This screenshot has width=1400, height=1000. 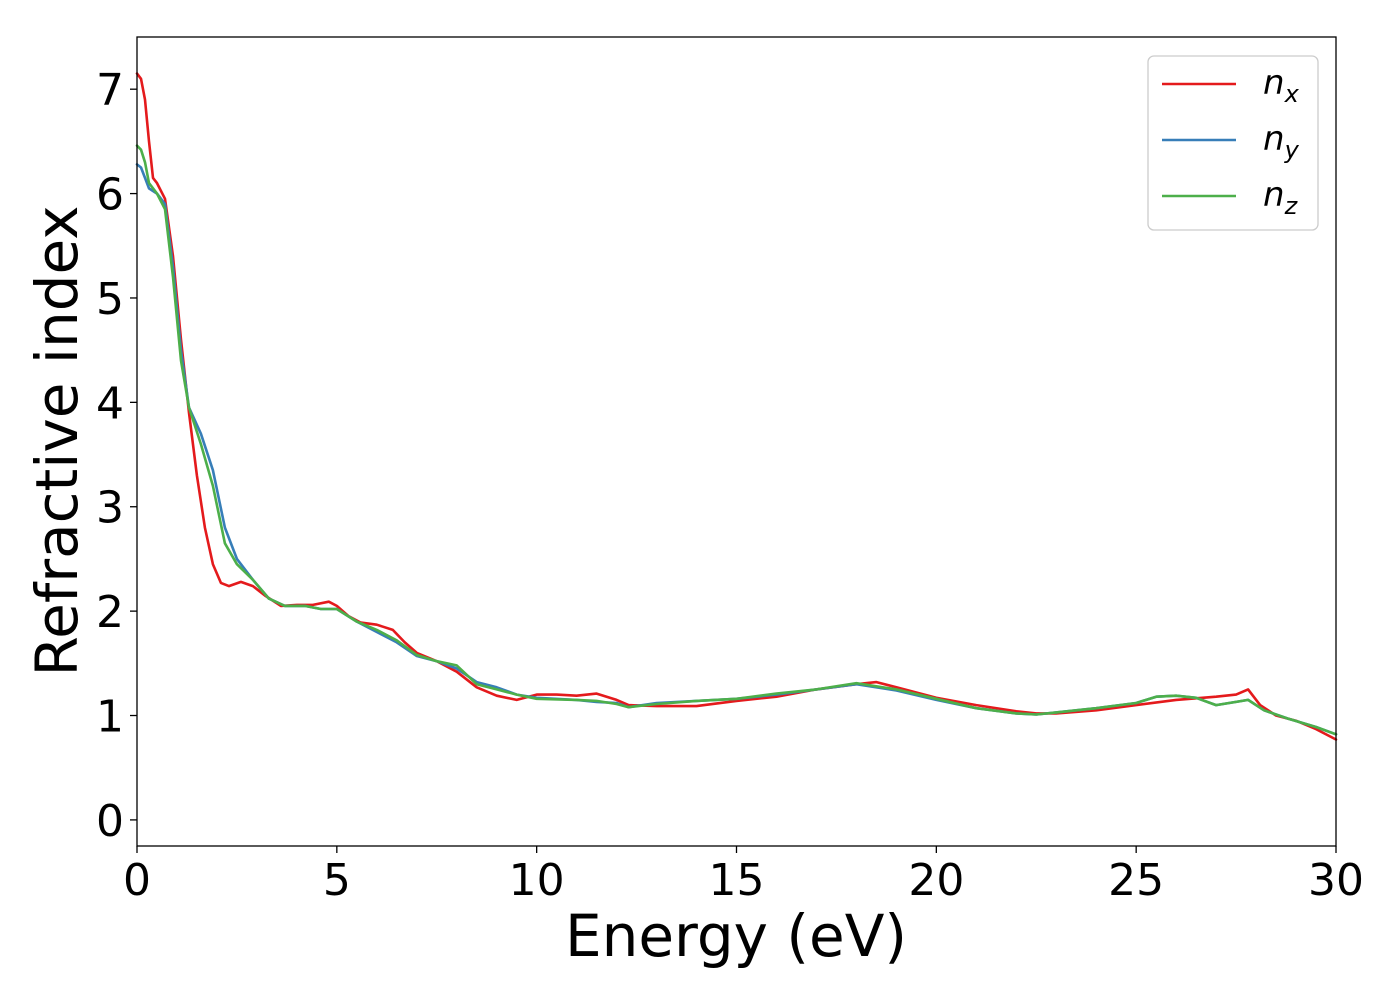 I want to click on x-tick-label: 15, so click(x=737, y=880).